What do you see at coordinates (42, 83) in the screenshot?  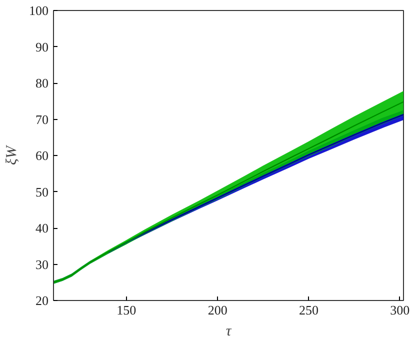 I see `y-tick-label: 80` at bounding box center [42, 83].